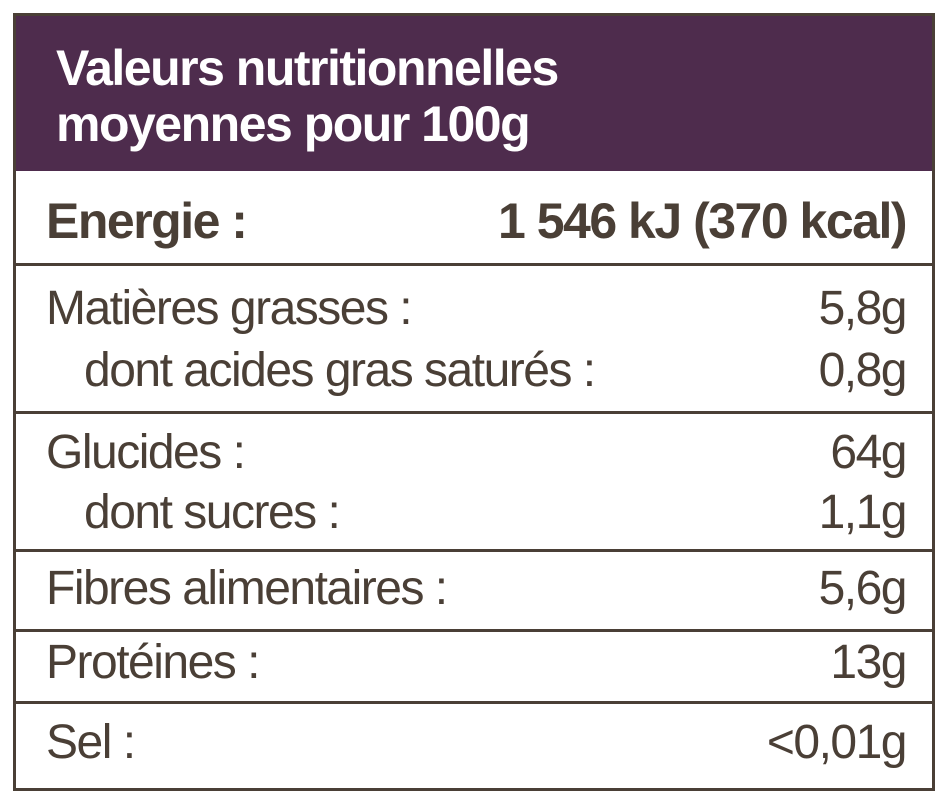 The width and height of the screenshot is (948, 804). Describe the element at coordinates (147, 221) in the screenshot. I see `row-label: Energie :` at that location.